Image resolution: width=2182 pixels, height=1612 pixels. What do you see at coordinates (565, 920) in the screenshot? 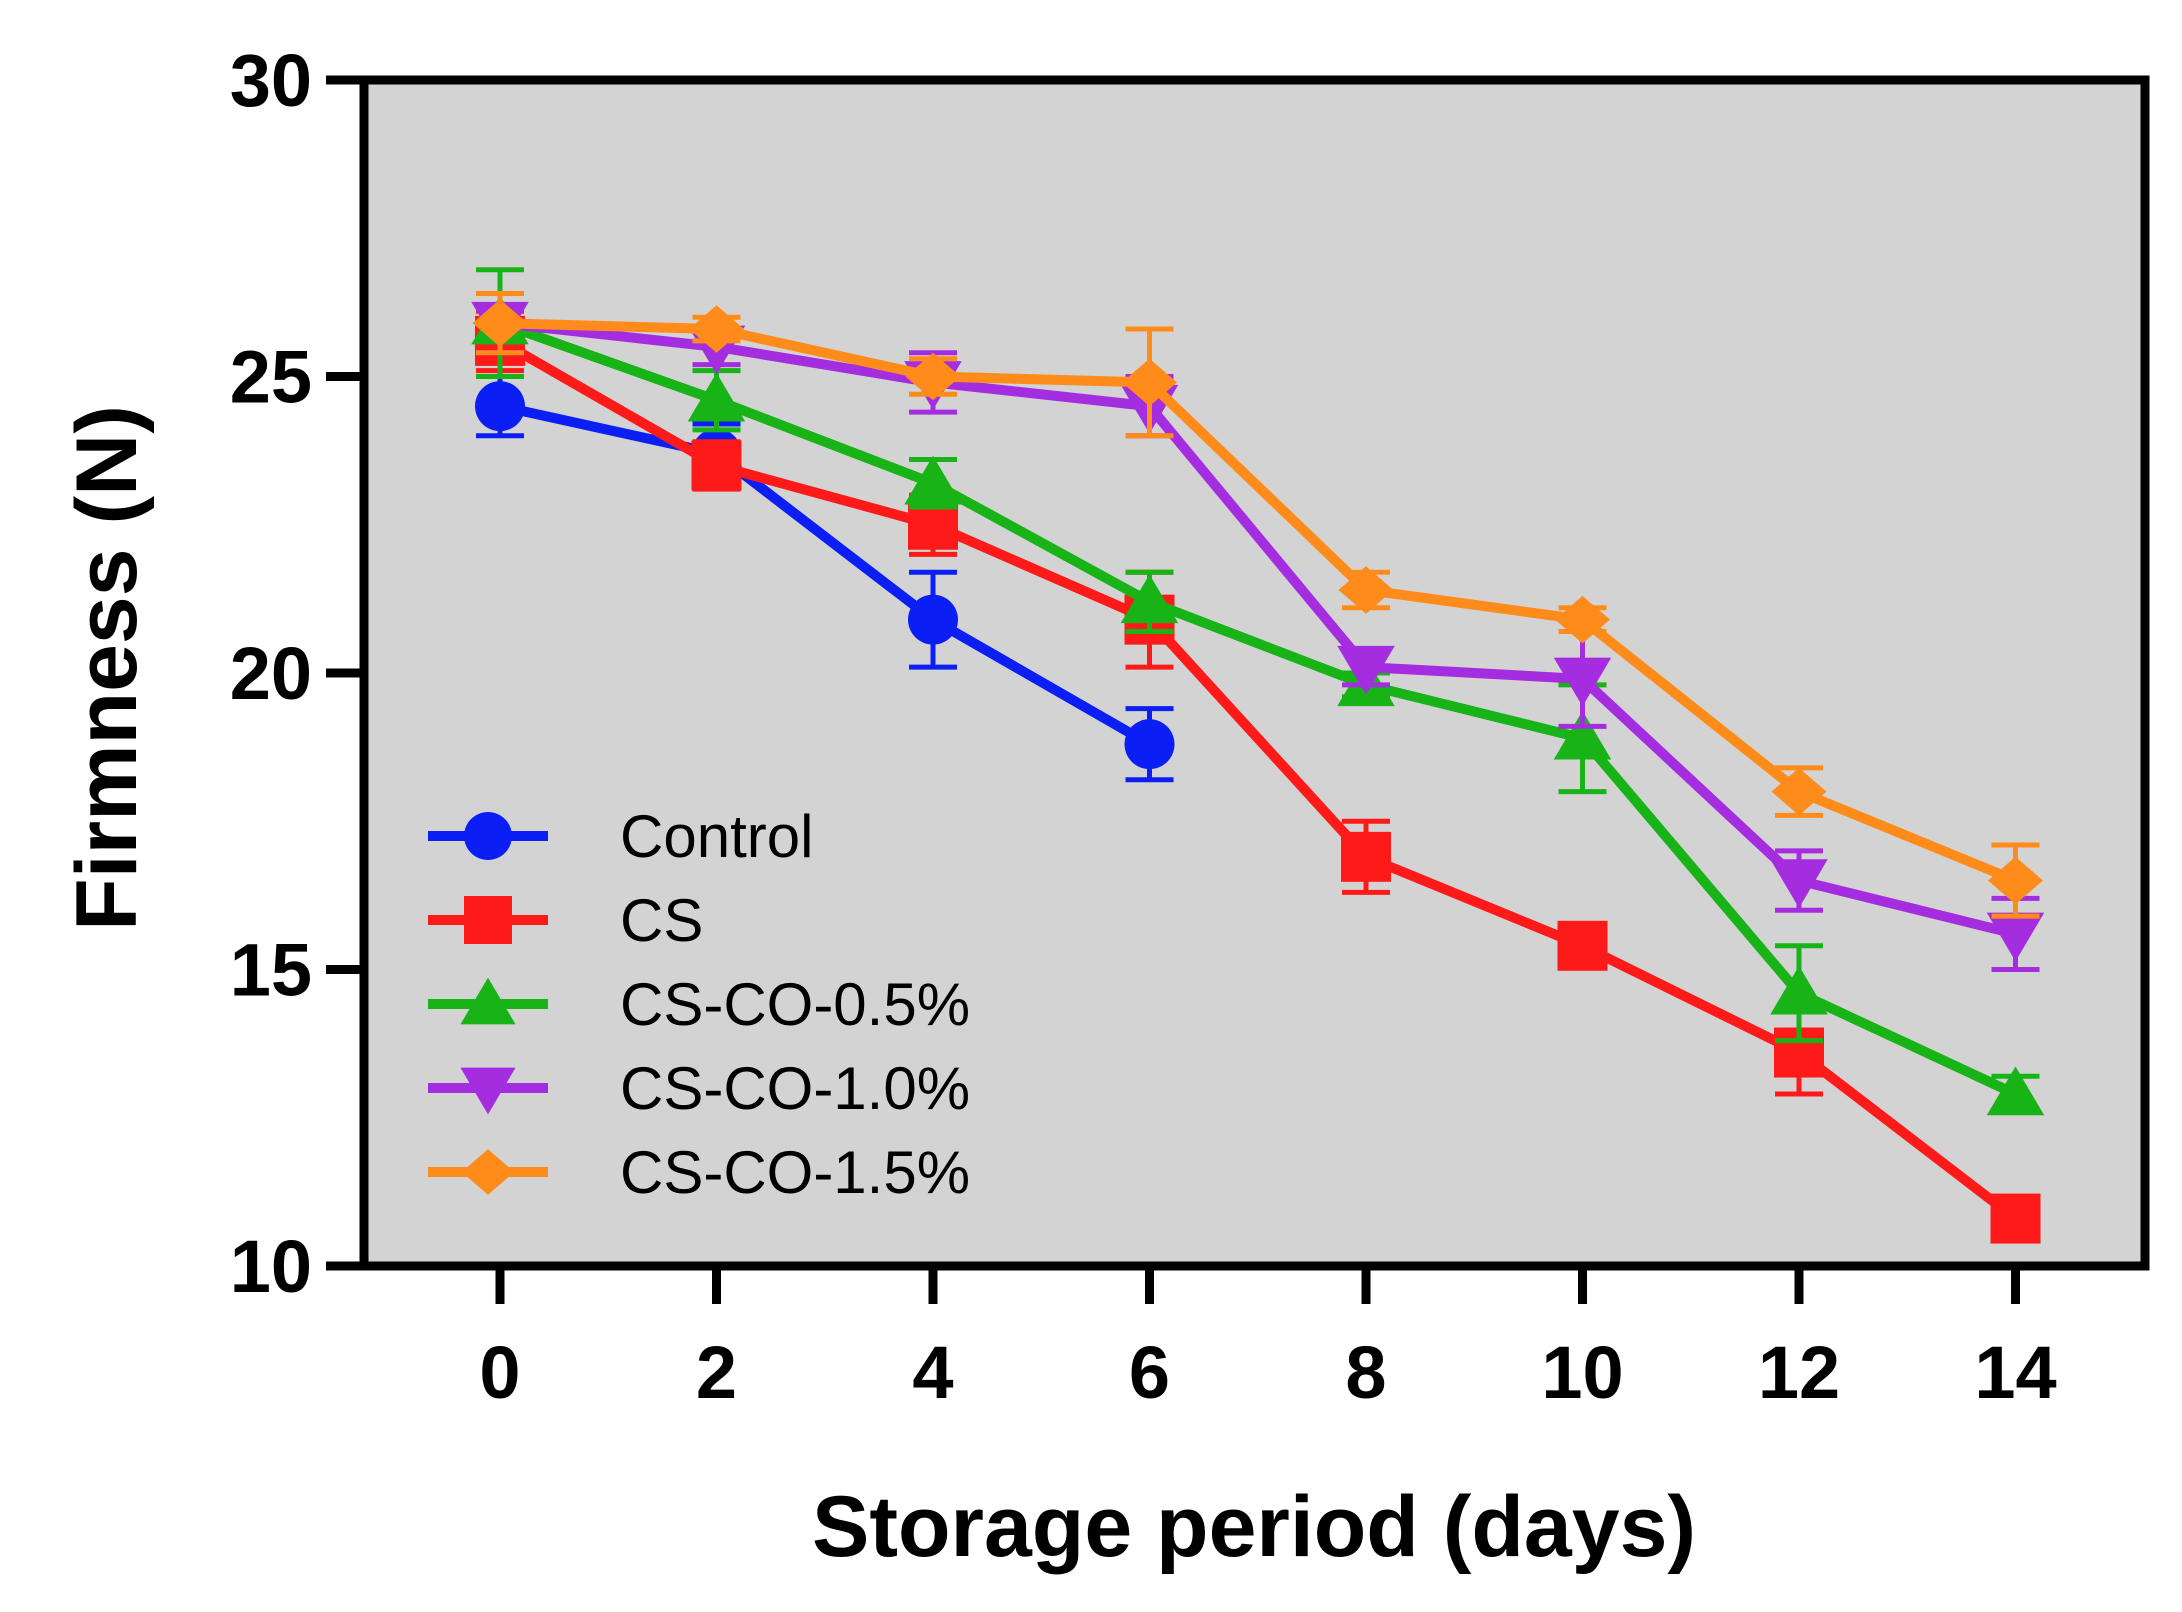
I see `legend-item: CS` at bounding box center [565, 920].